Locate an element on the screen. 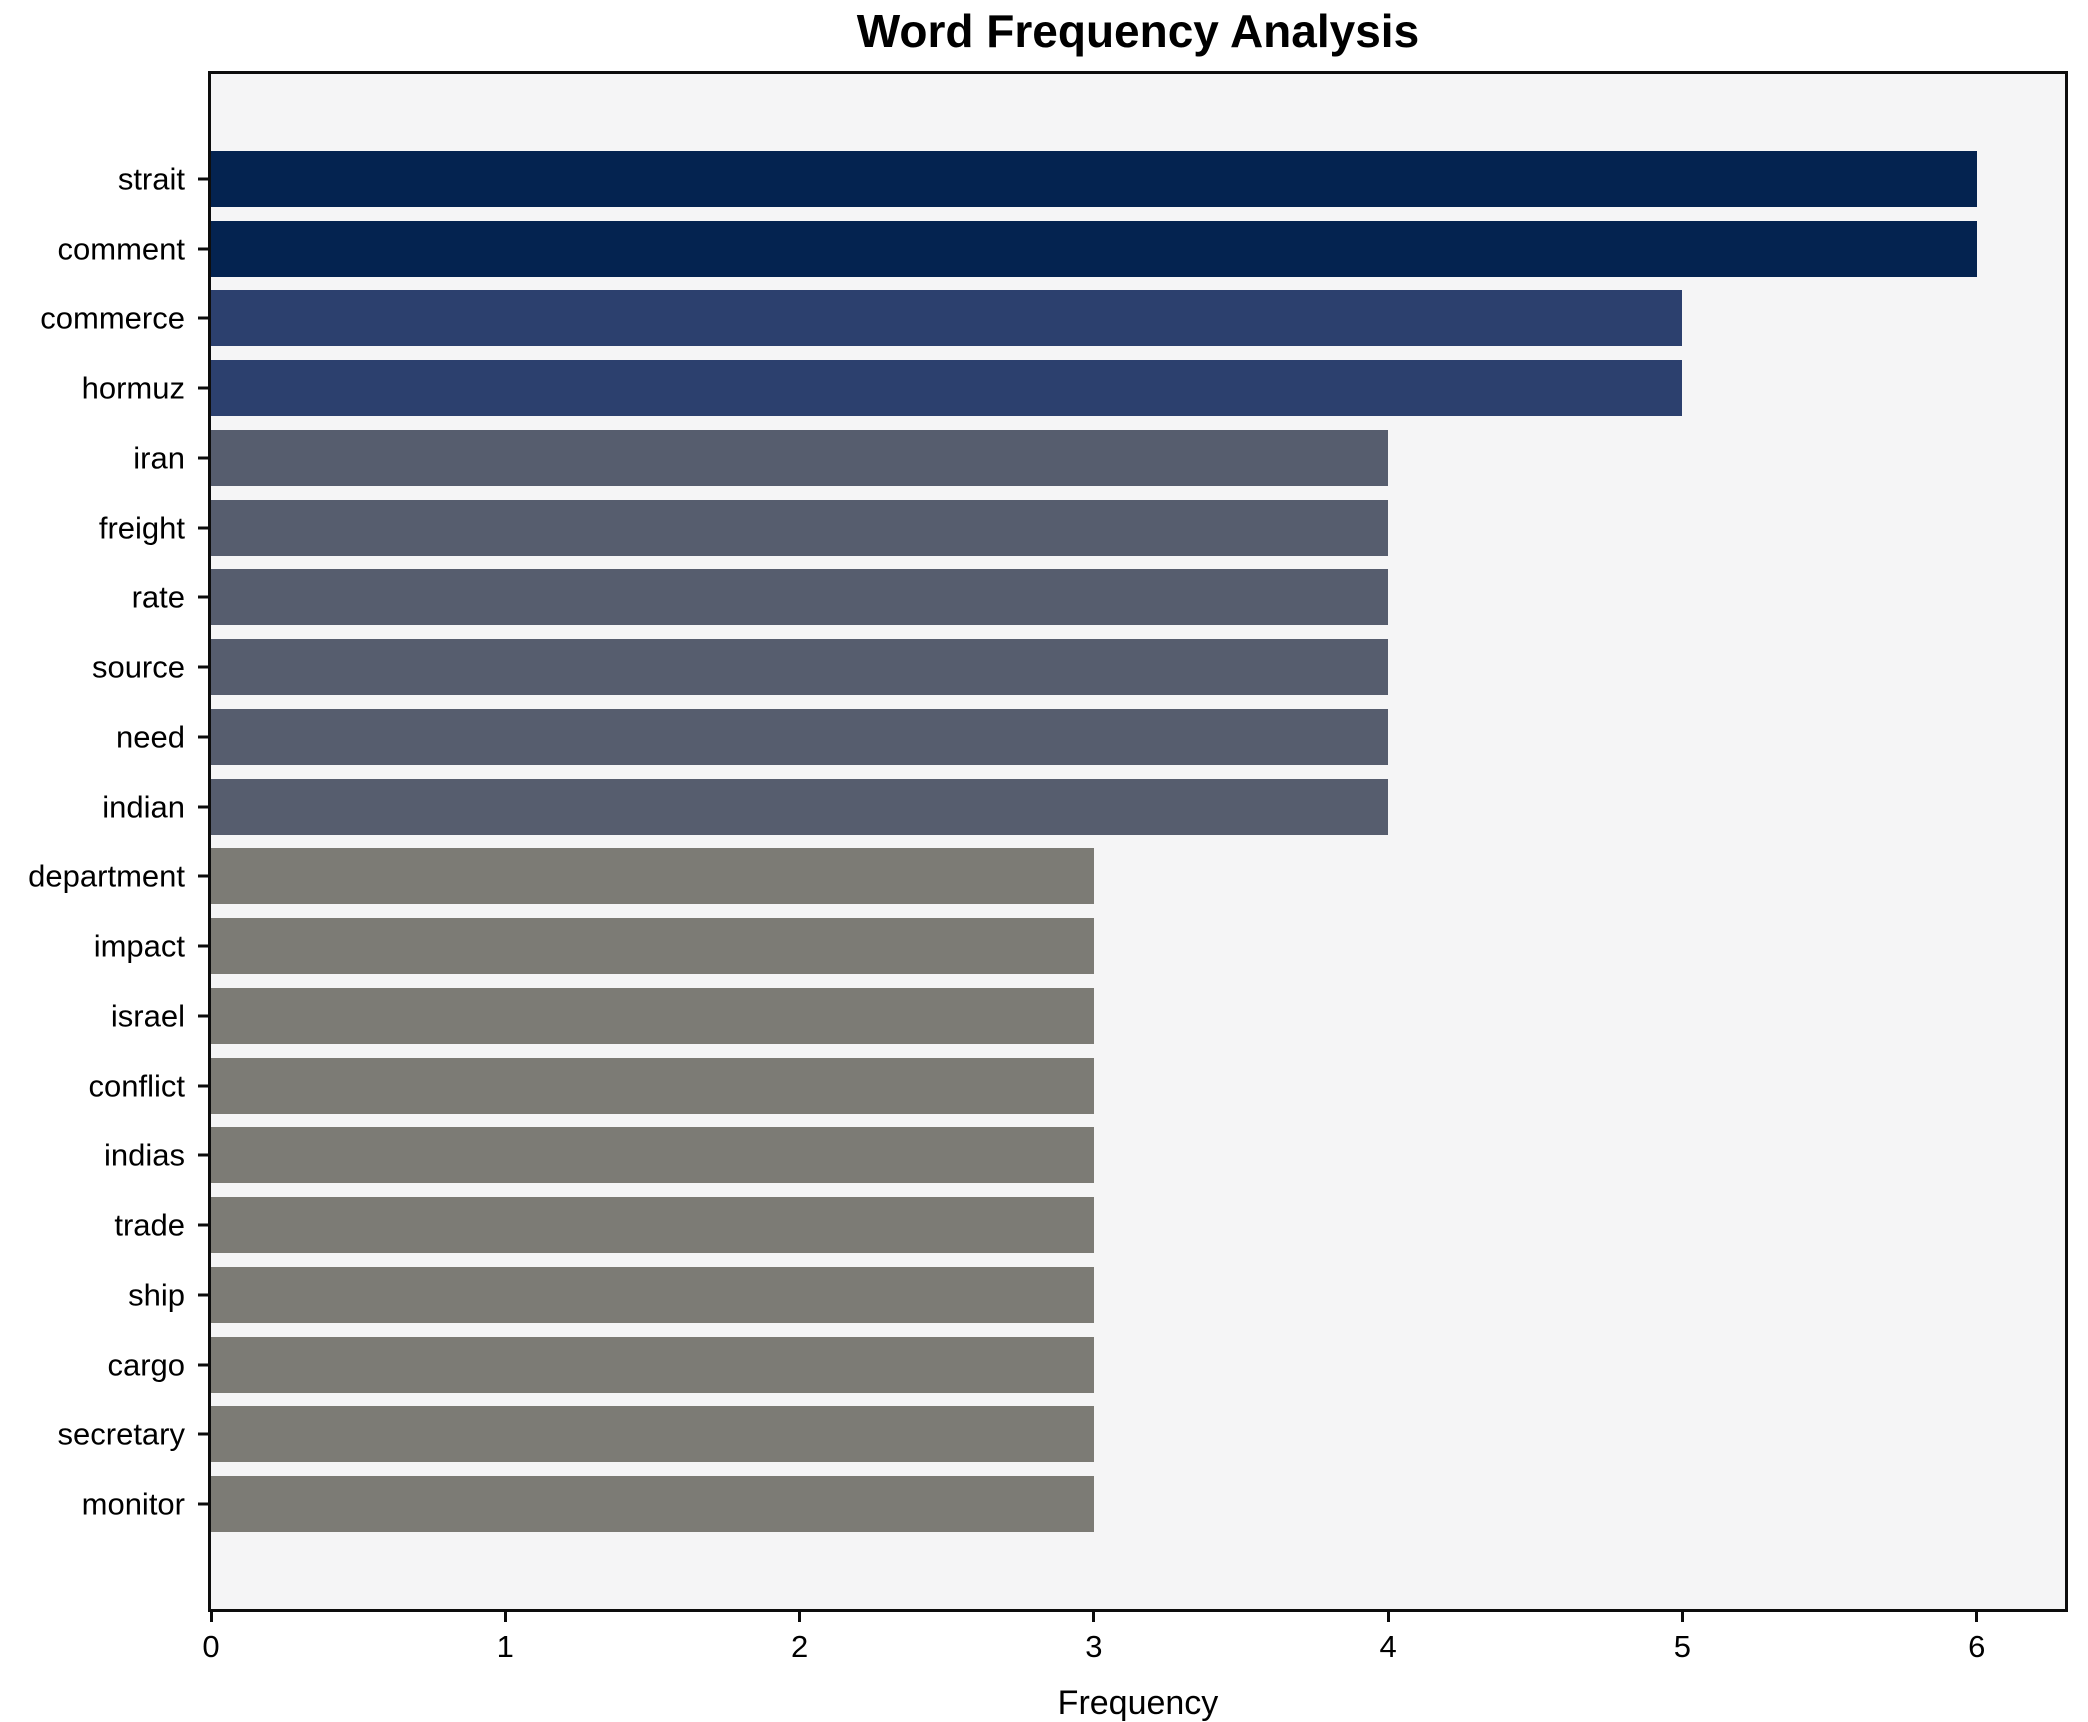  y-tick-label-ship: ship is located at coordinates (156, 1295).